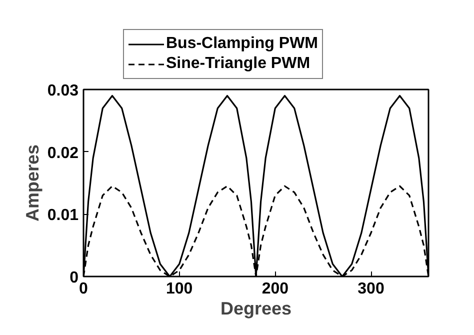  Describe the element at coordinates (275, 289) in the screenshot. I see `x-tick-label: 200` at that location.